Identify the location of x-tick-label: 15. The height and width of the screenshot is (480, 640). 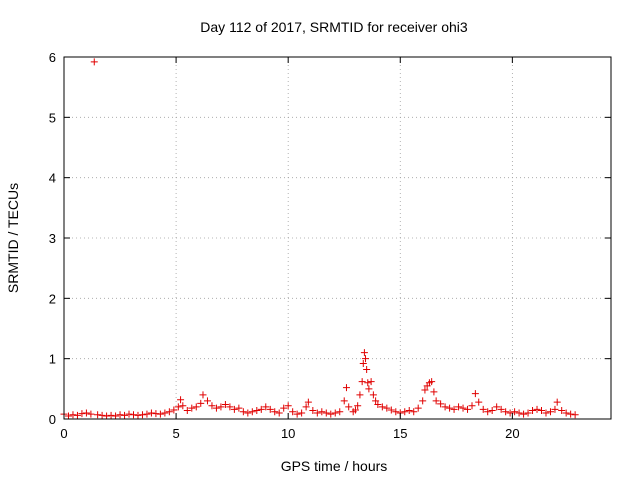
(400, 433).